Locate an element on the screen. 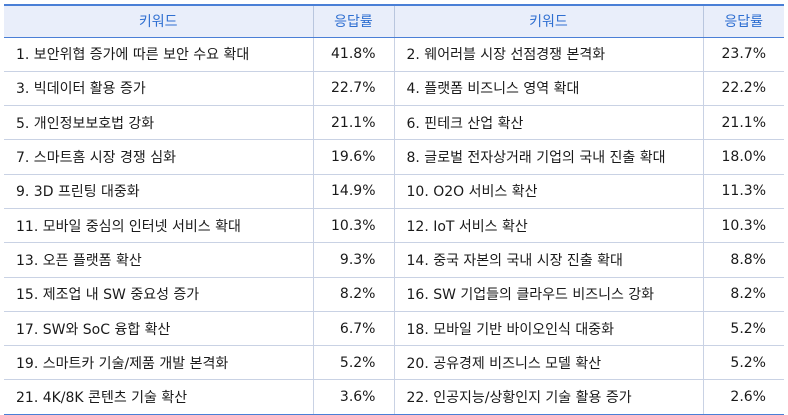 Image resolution: width=788 pixels, height=415 pixels. right-keyword-cell: 18. 모바일 기반 바이오인식 대중화 is located at coordinates (548, 329).